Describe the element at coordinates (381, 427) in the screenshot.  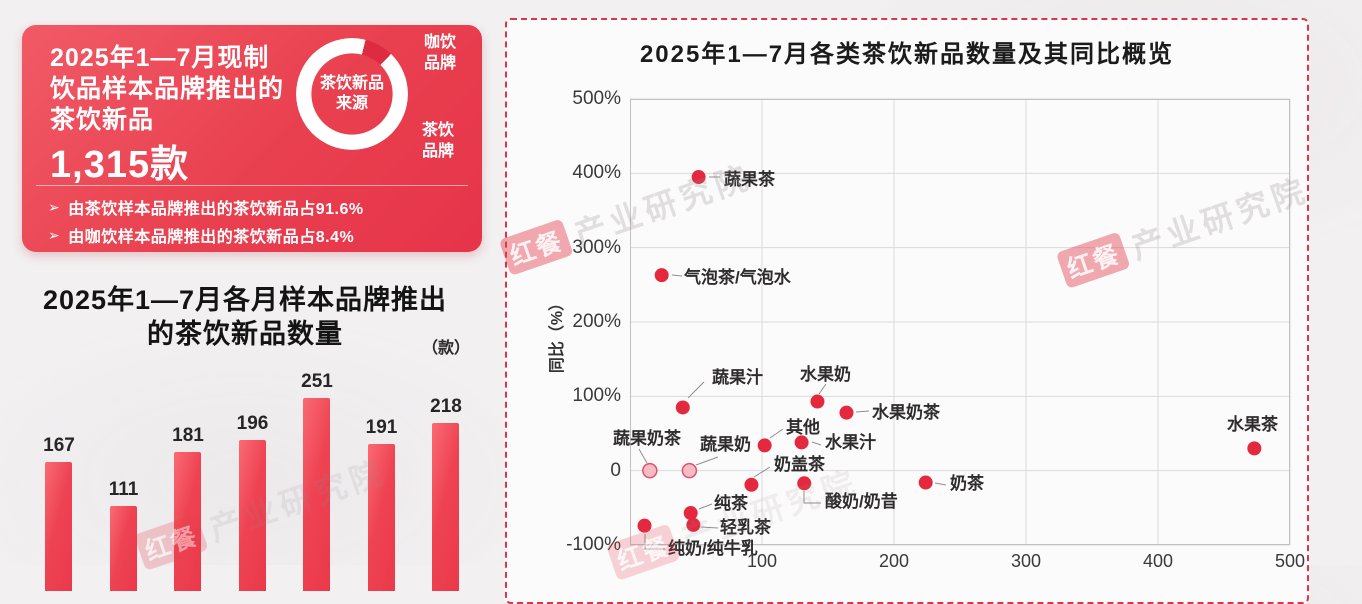
I see `bar-value-label: 191` at that location.